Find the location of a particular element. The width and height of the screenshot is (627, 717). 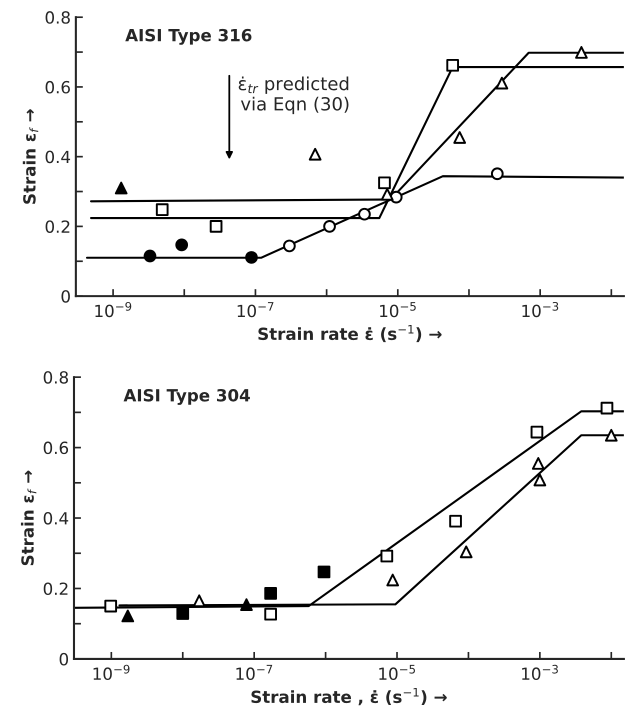

text: AISI Type 316 is located at coordinates (188, 36).